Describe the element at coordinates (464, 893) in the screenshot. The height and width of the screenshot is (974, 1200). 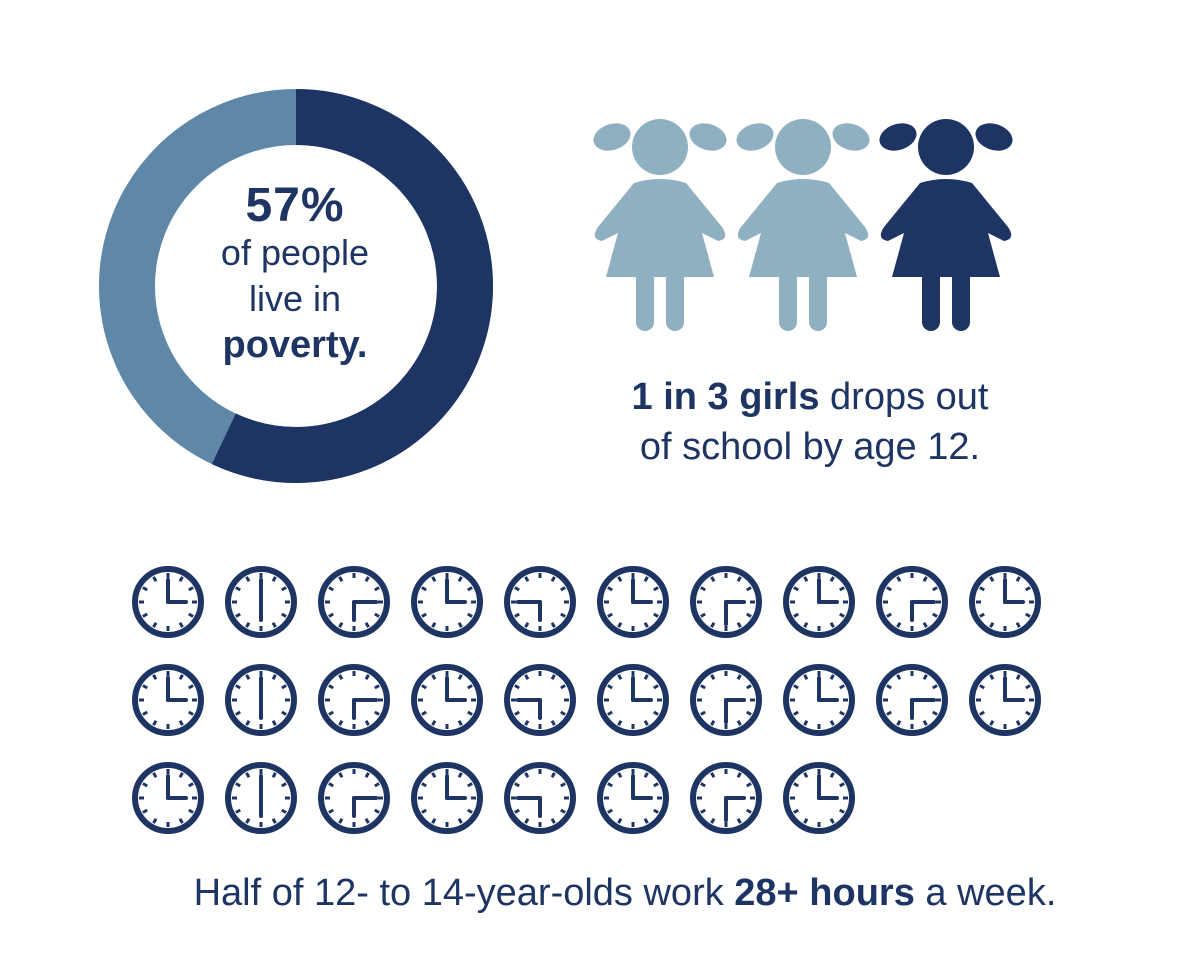
I see `hours-text-before: Half of 12- to 14-year-olds work` at that location.